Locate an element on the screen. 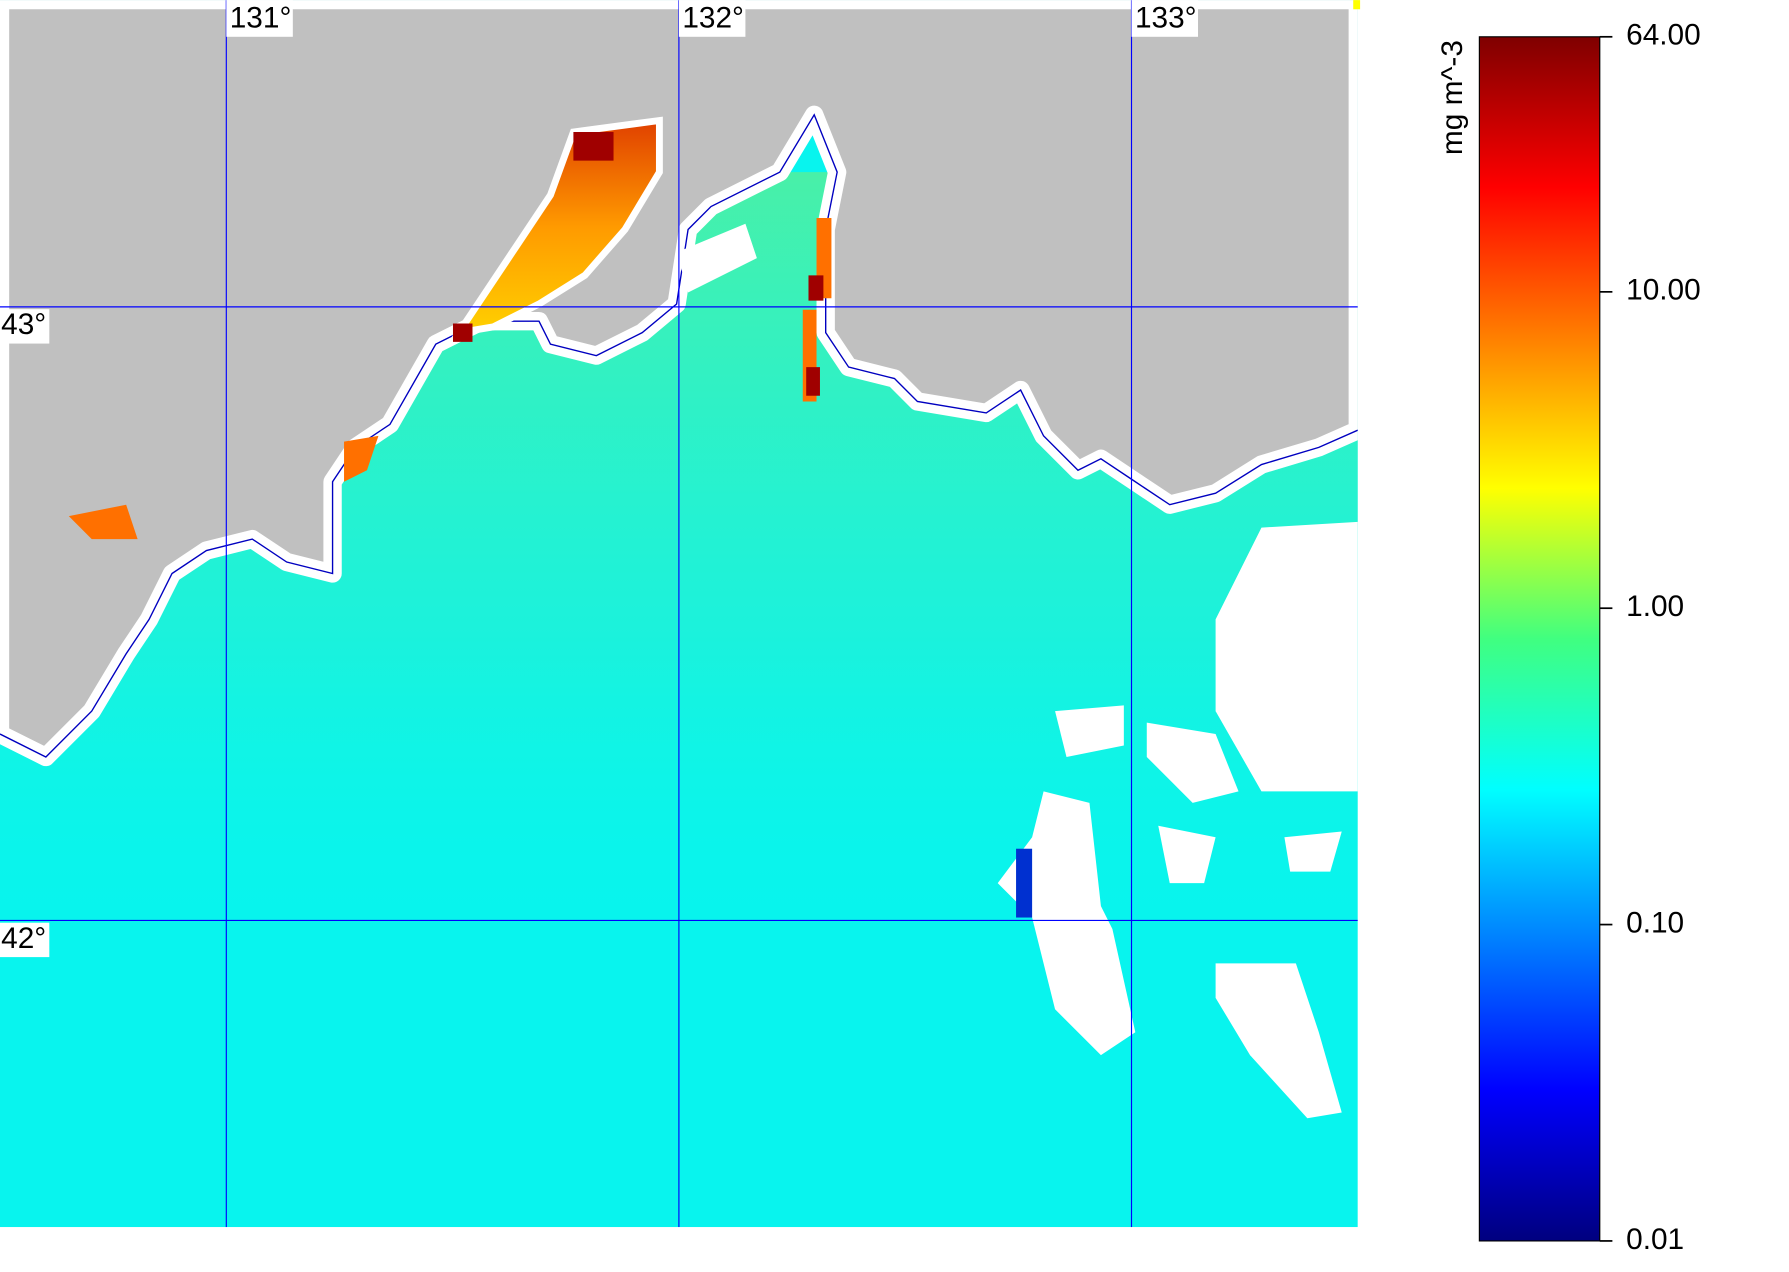  colorbar-tick-label: 1.00 is located at coordinates (1655, 606).